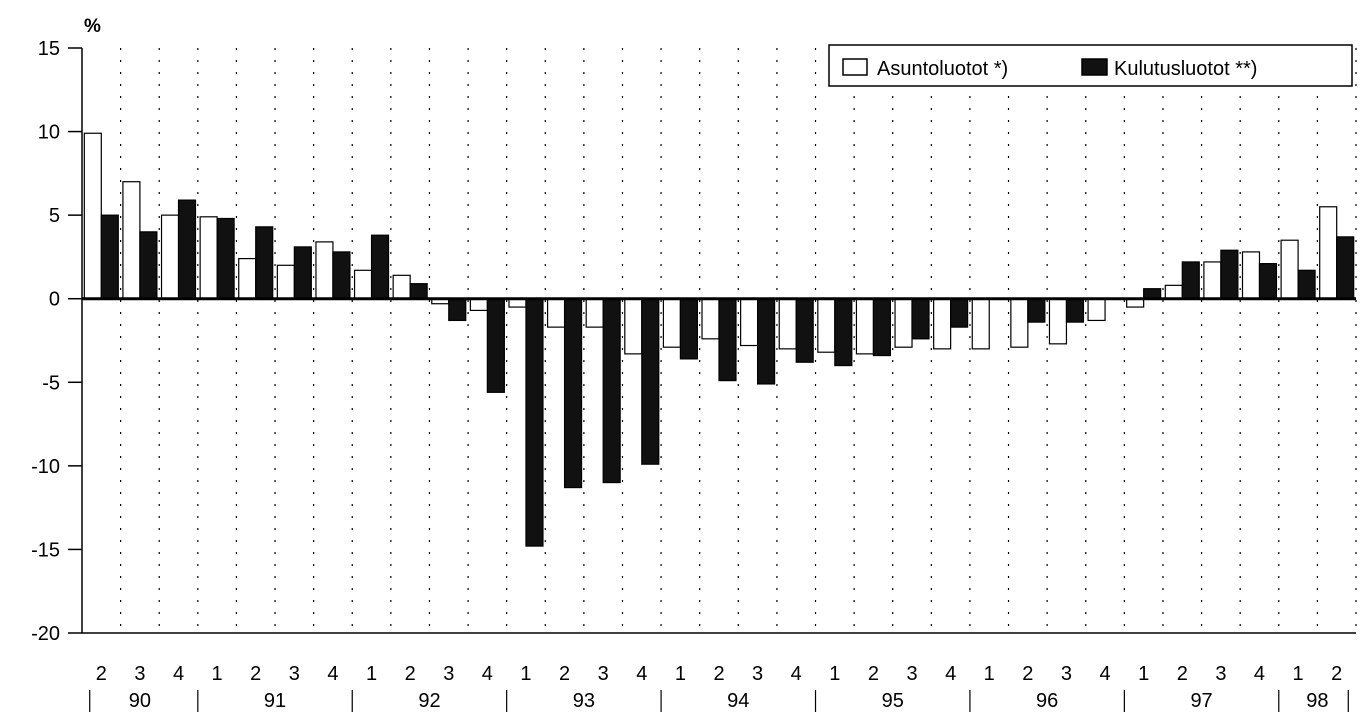 The image size is (1368, 714). I want to click on legend: Asuntoluotot *) Kulutusluotot **), so click(1090, 65).